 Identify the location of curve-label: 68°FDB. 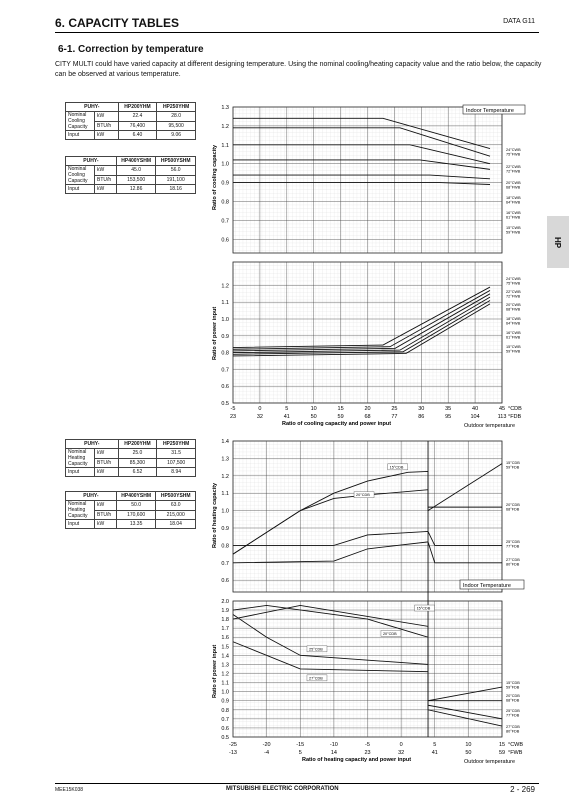
(513, 701).